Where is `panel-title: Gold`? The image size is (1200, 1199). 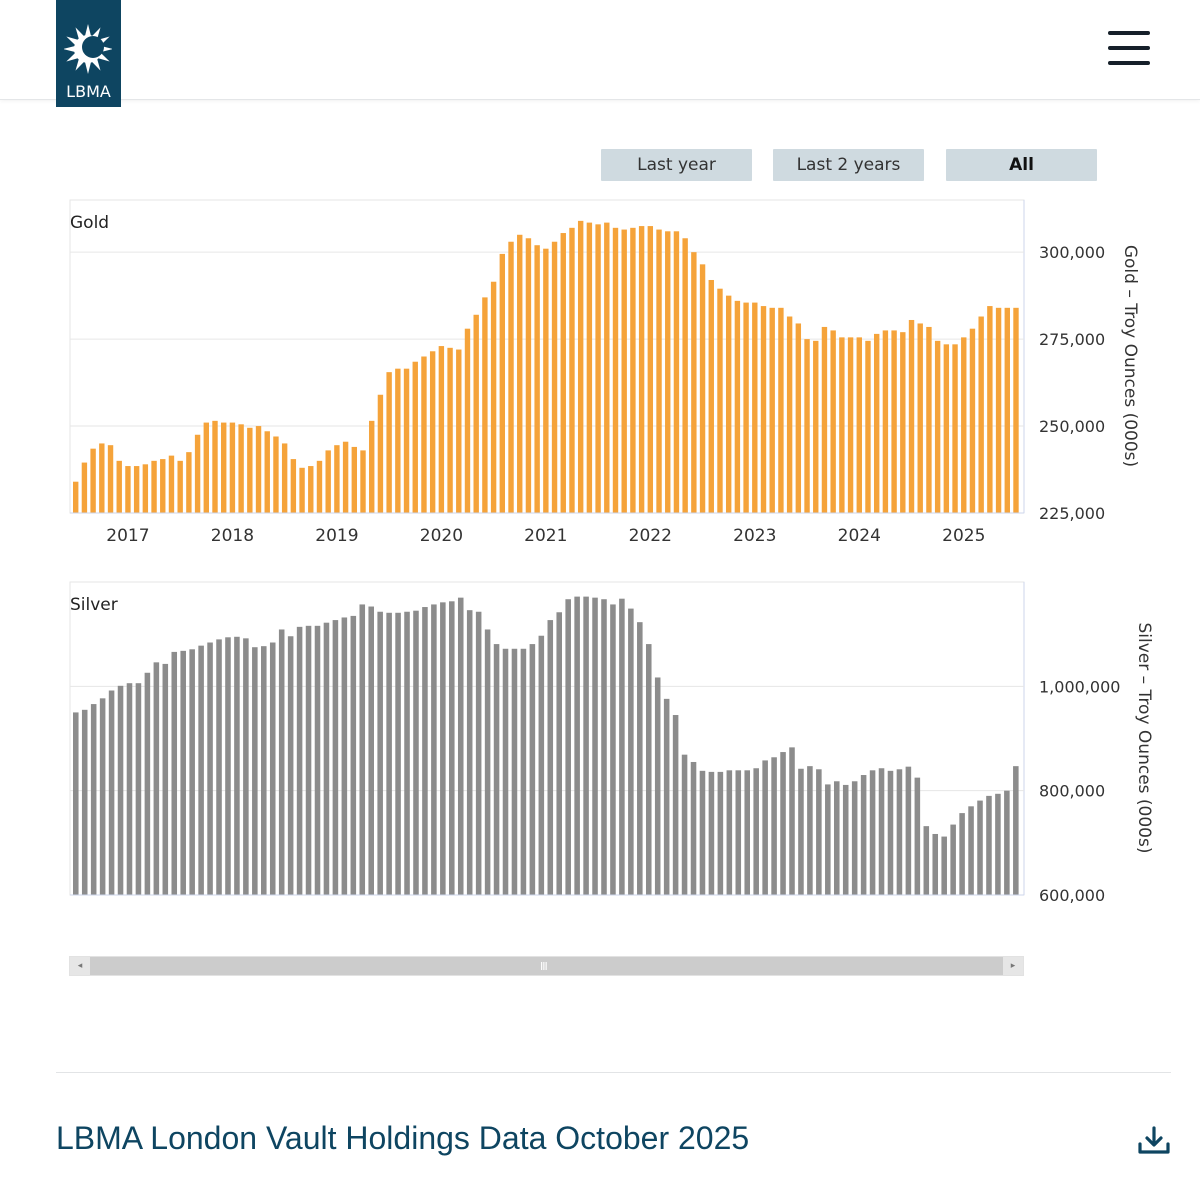 panel-title: Gold is located at coordinates (89, 223).